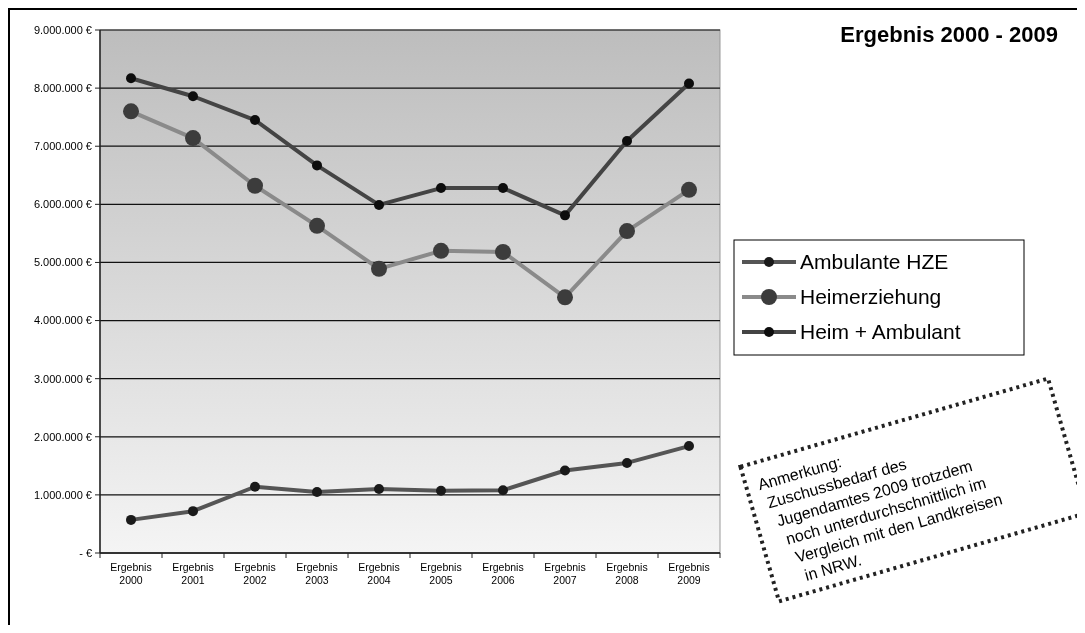 This screenshot has height=633, width=1085. I want to click on y-tick-label: 7.000.000 €, so click(62, 146).